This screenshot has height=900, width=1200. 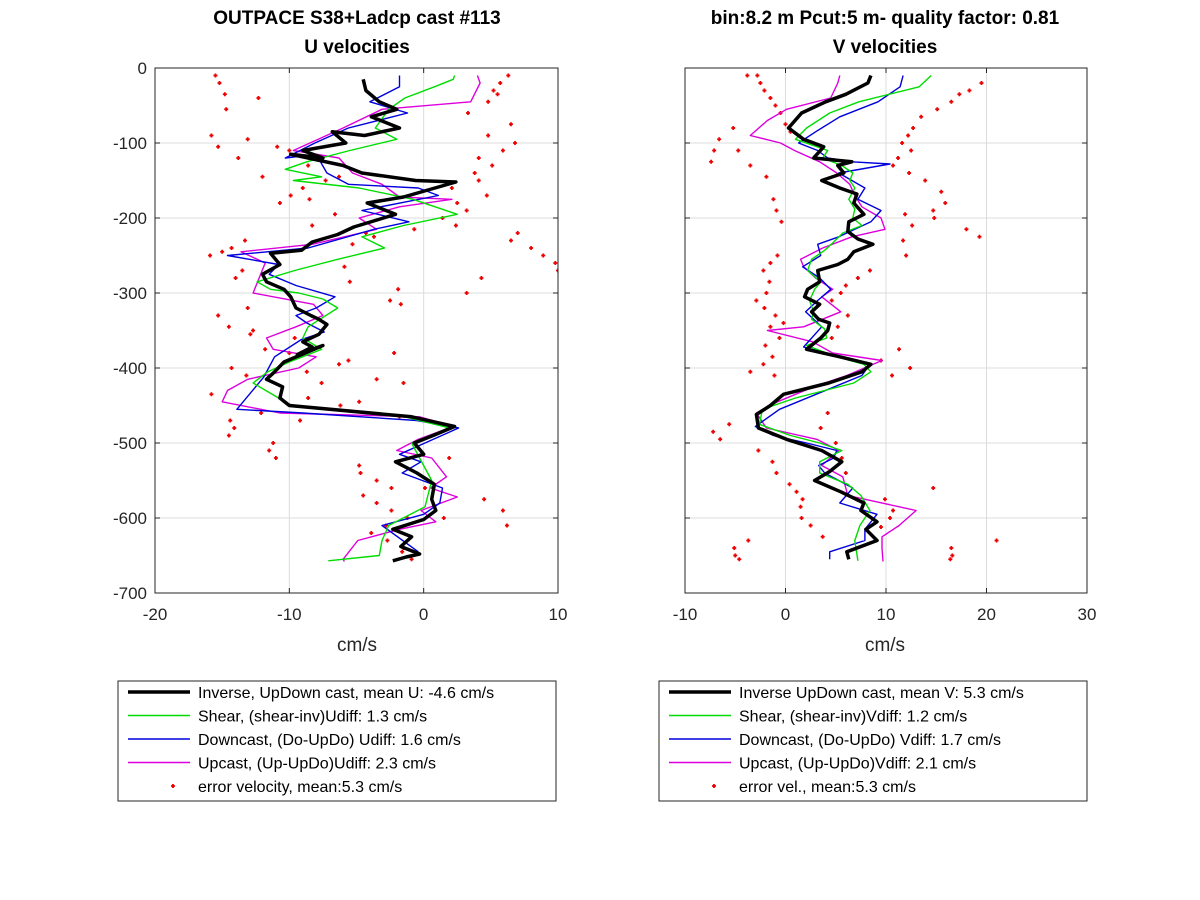 I want to click on u-y-tick-label-2: -200, so click(x=130, y=218).